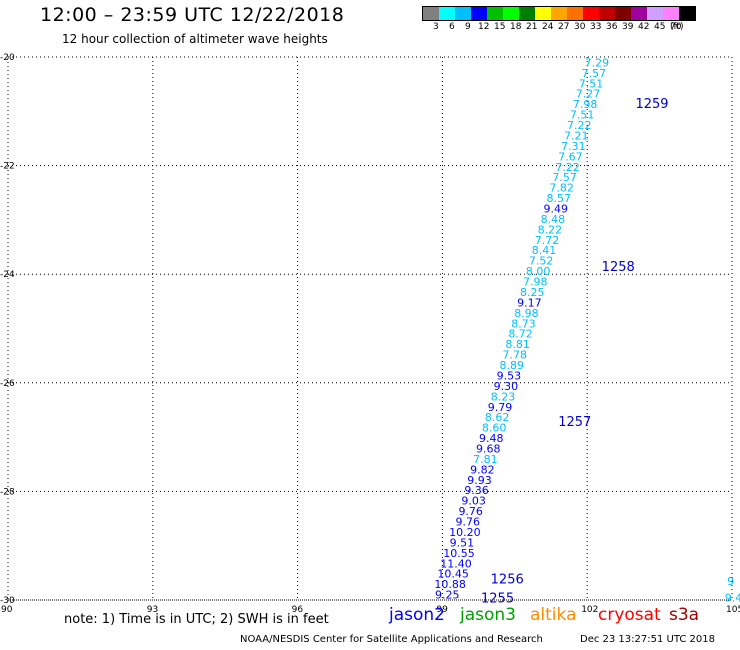 Image resolution: width=740 pixels, height=650 pixels. Describe the element at coordinates (512, 365) in the screenshot. I see `swh-value: 8.89` at that location.